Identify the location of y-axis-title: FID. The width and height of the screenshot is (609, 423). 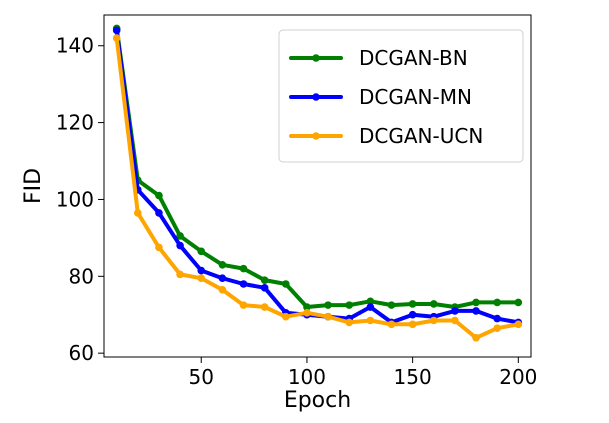
(33, 186).